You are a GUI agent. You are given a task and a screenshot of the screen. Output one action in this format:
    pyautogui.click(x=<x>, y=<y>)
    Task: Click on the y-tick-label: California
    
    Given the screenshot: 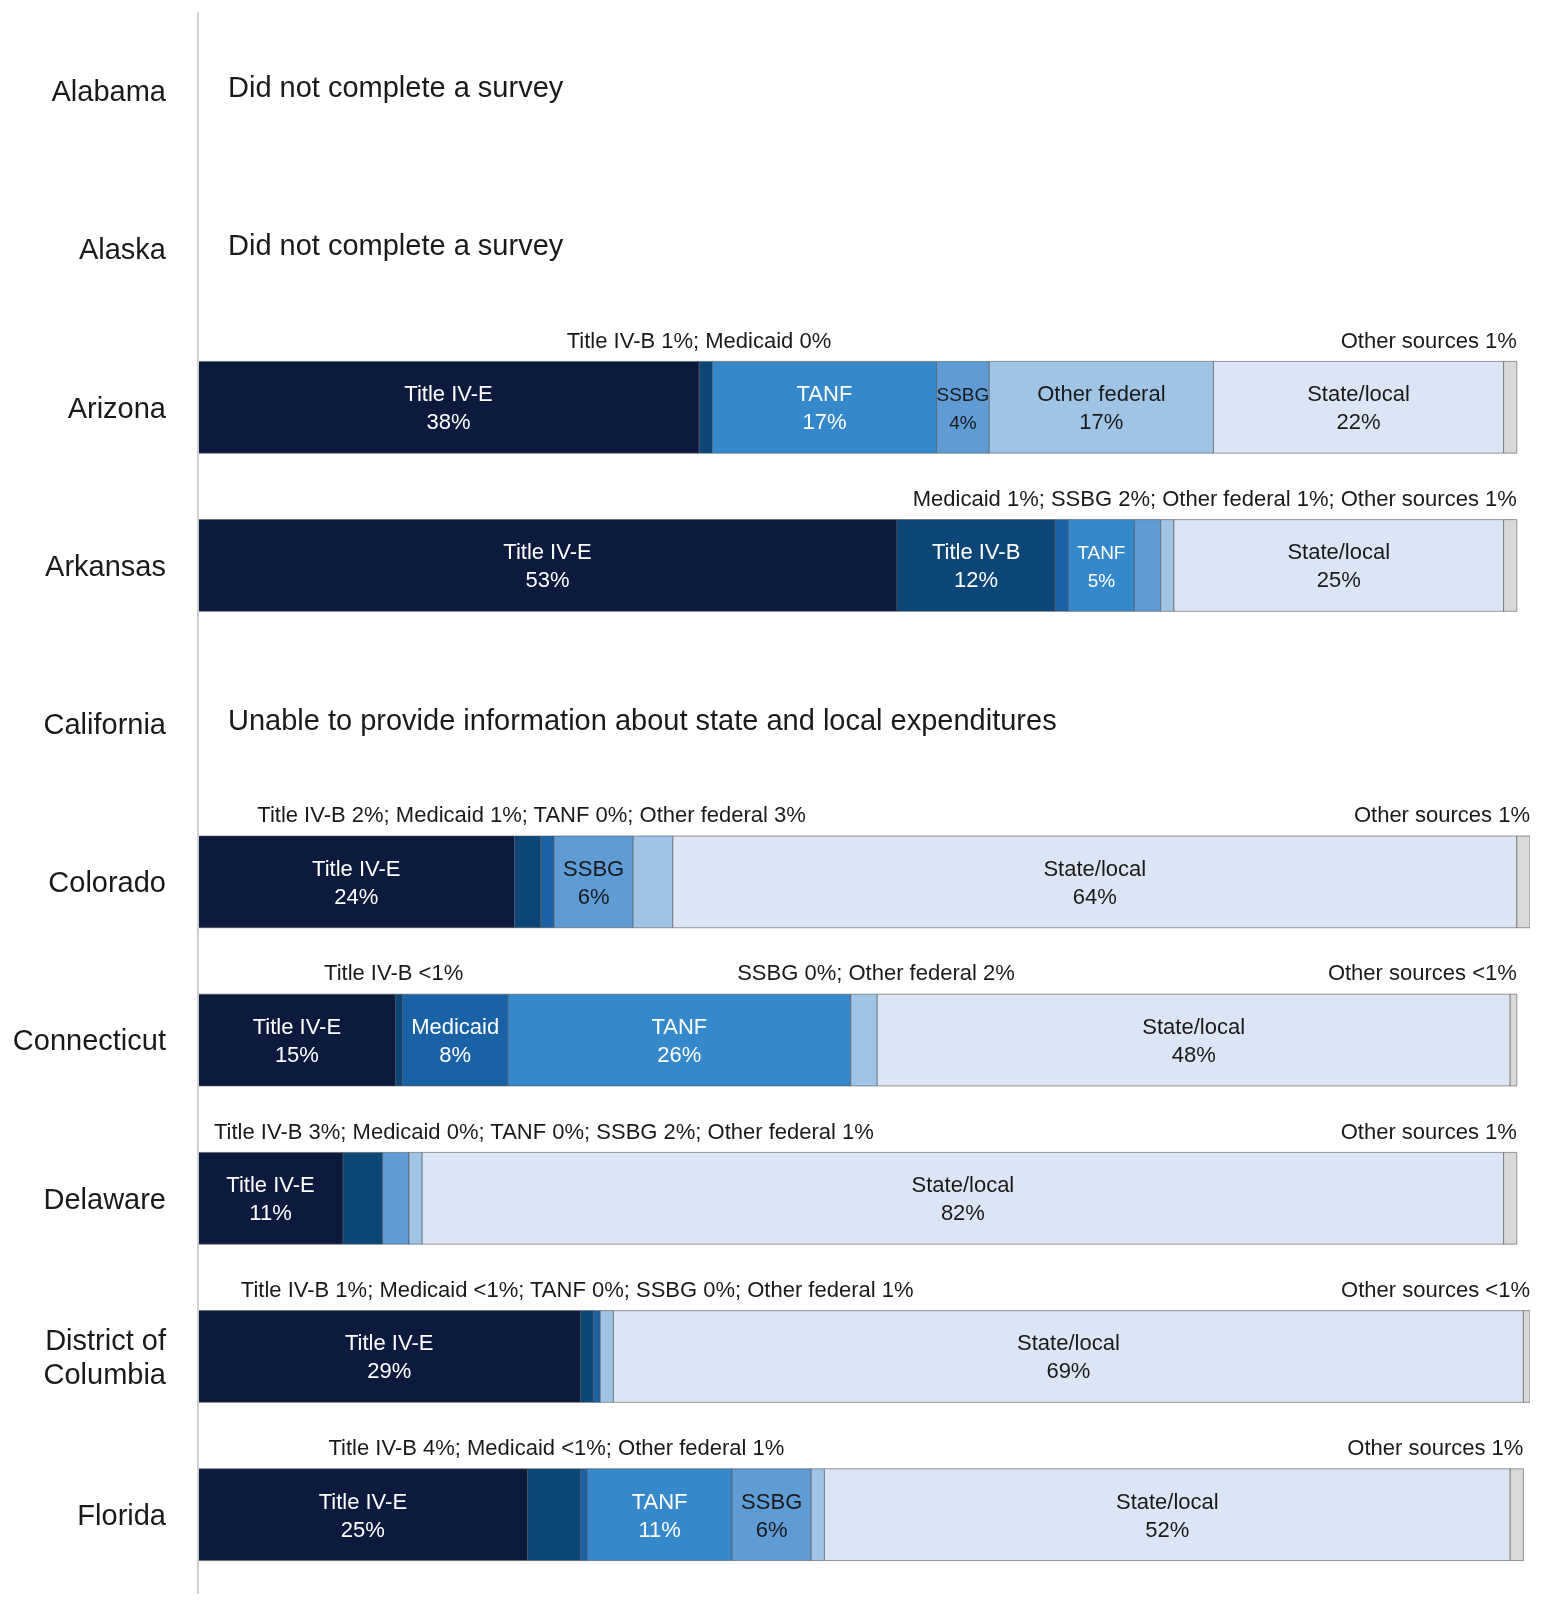 What is the action you would take?
    pyautogui.click(x=105, y=723)
    